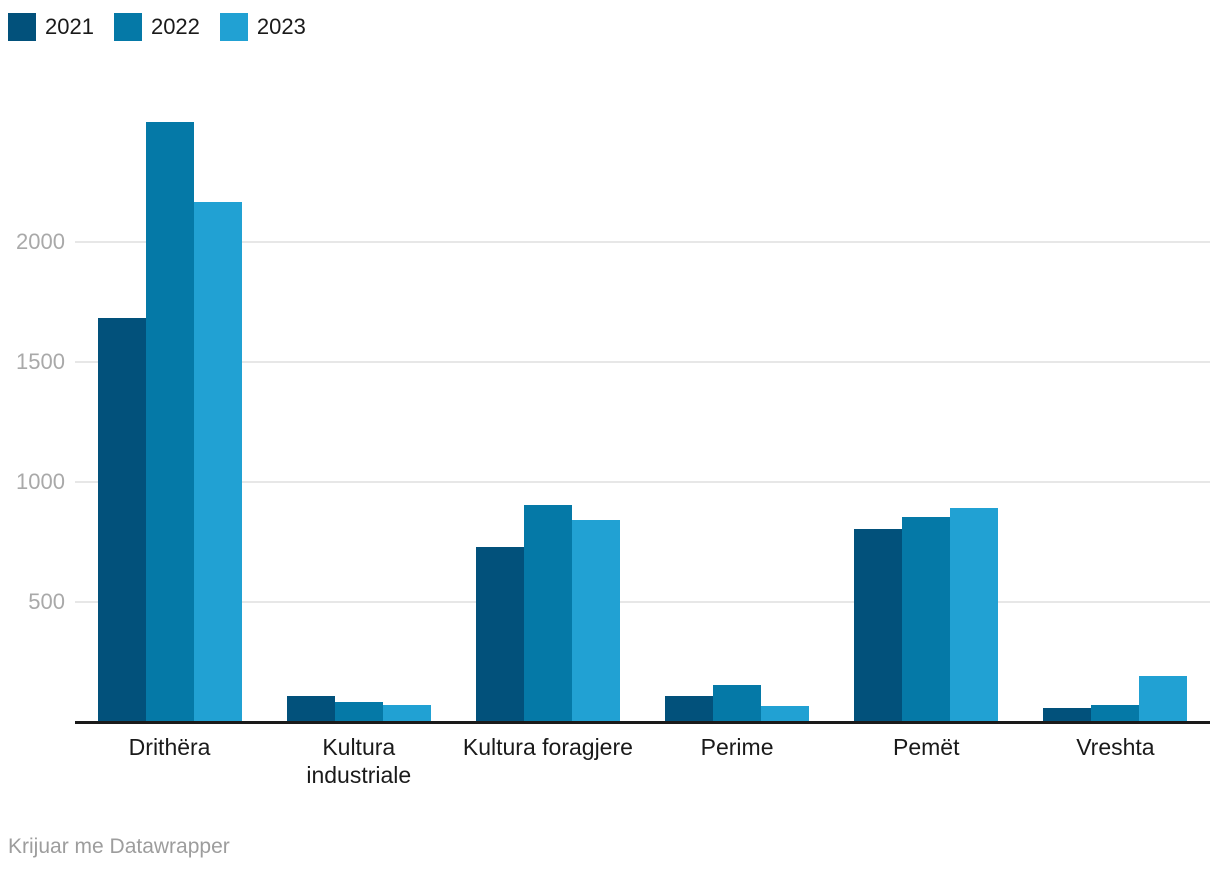 This screenshot has height=872, width=1220. What do you see at coordinates (689, 709) in the screenshot?
I see `bar-perime-2021` at bounding box center [689, 709].